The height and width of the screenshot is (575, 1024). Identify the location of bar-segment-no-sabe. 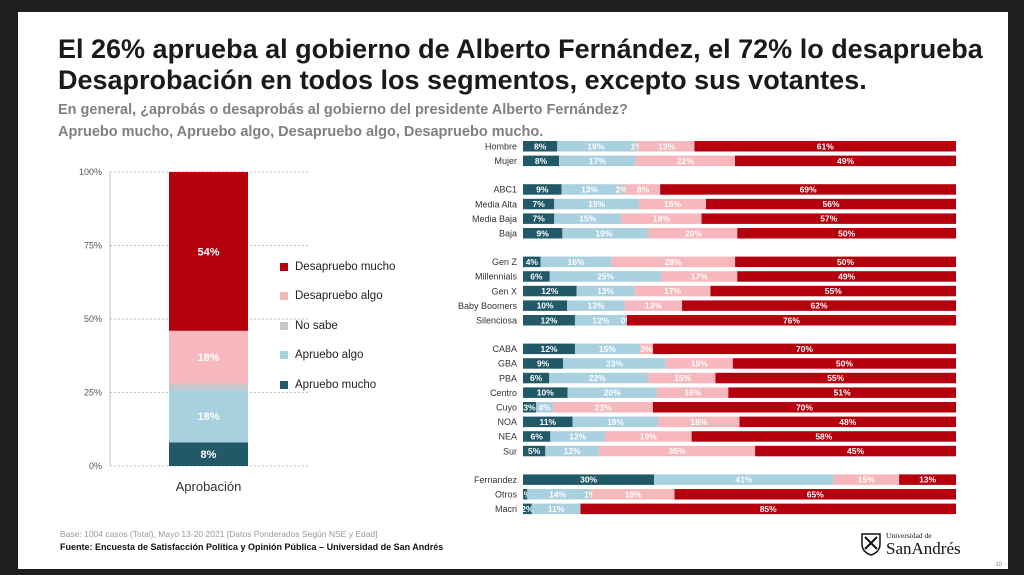
(636, 146).